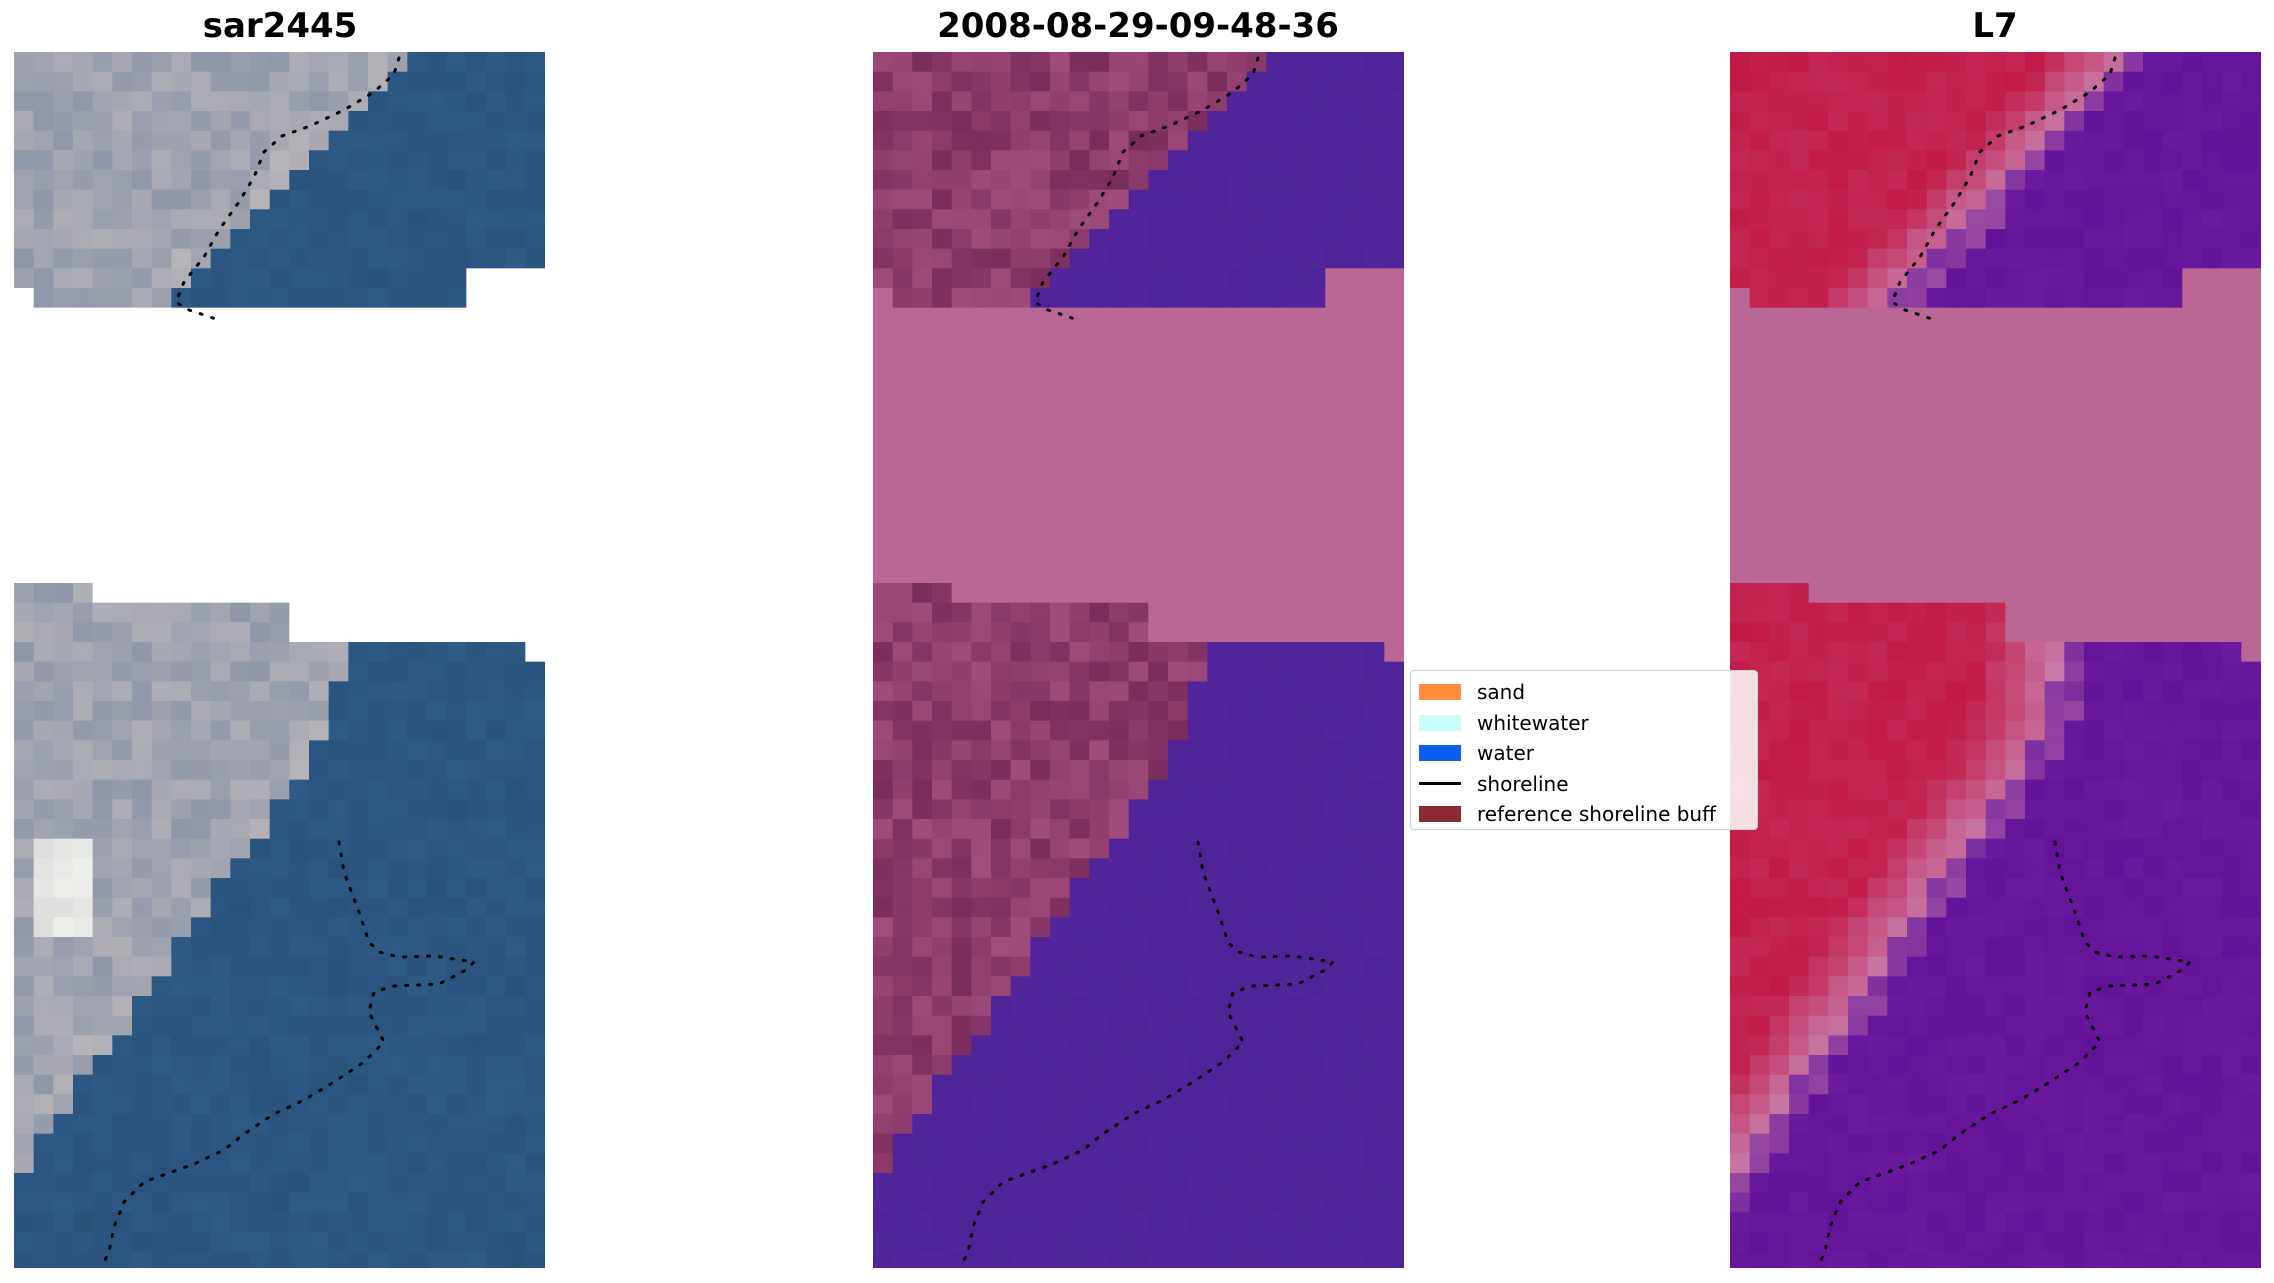  Describe the element at coordinates (1588, 692) in the screenshot. I see `legend-item: sand` at that location.